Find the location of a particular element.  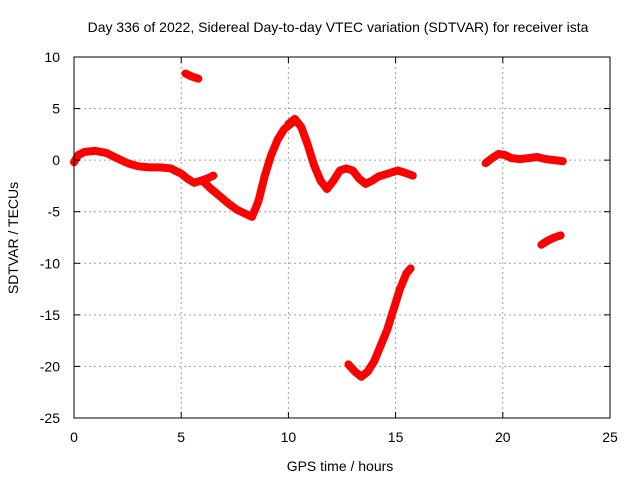

y-tick-label: -5 is located at coordinates (54, 212).